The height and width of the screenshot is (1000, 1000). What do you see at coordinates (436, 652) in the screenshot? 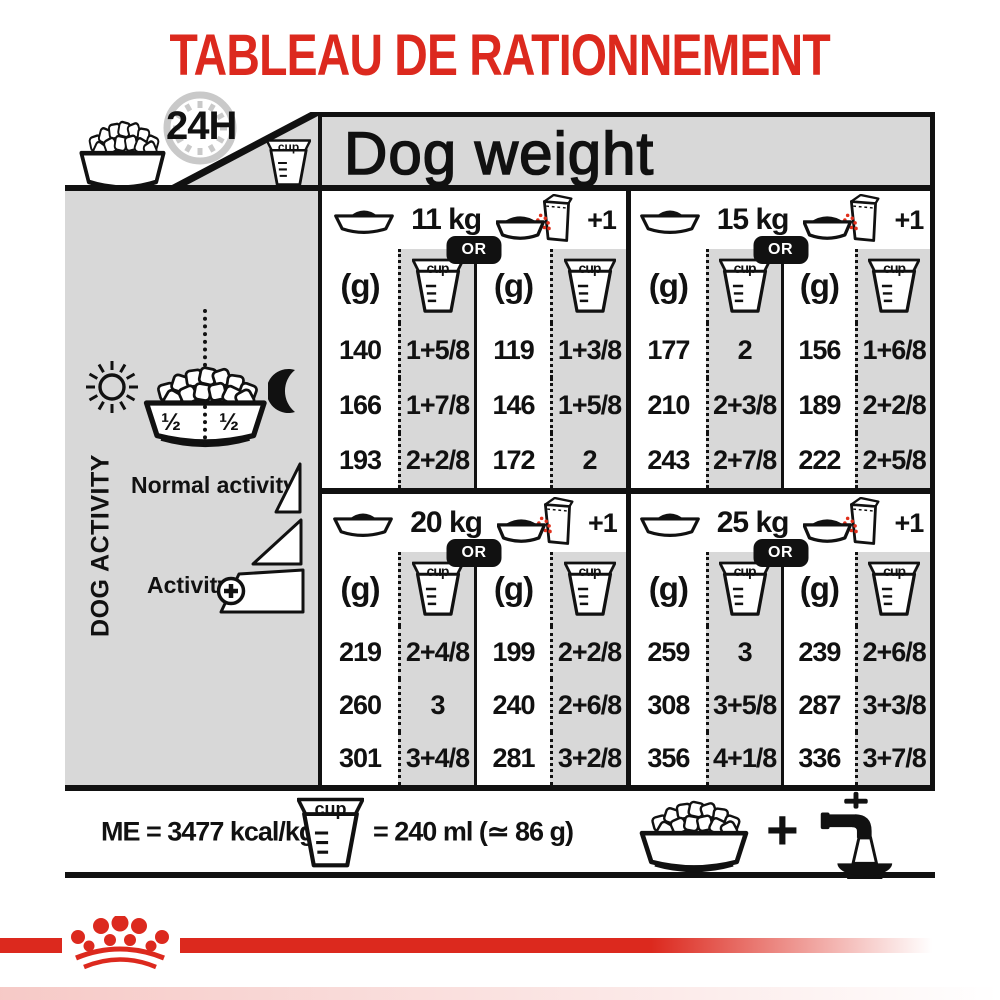
I see `cup-value: 2+4/8` at bounding box center [436, 652].